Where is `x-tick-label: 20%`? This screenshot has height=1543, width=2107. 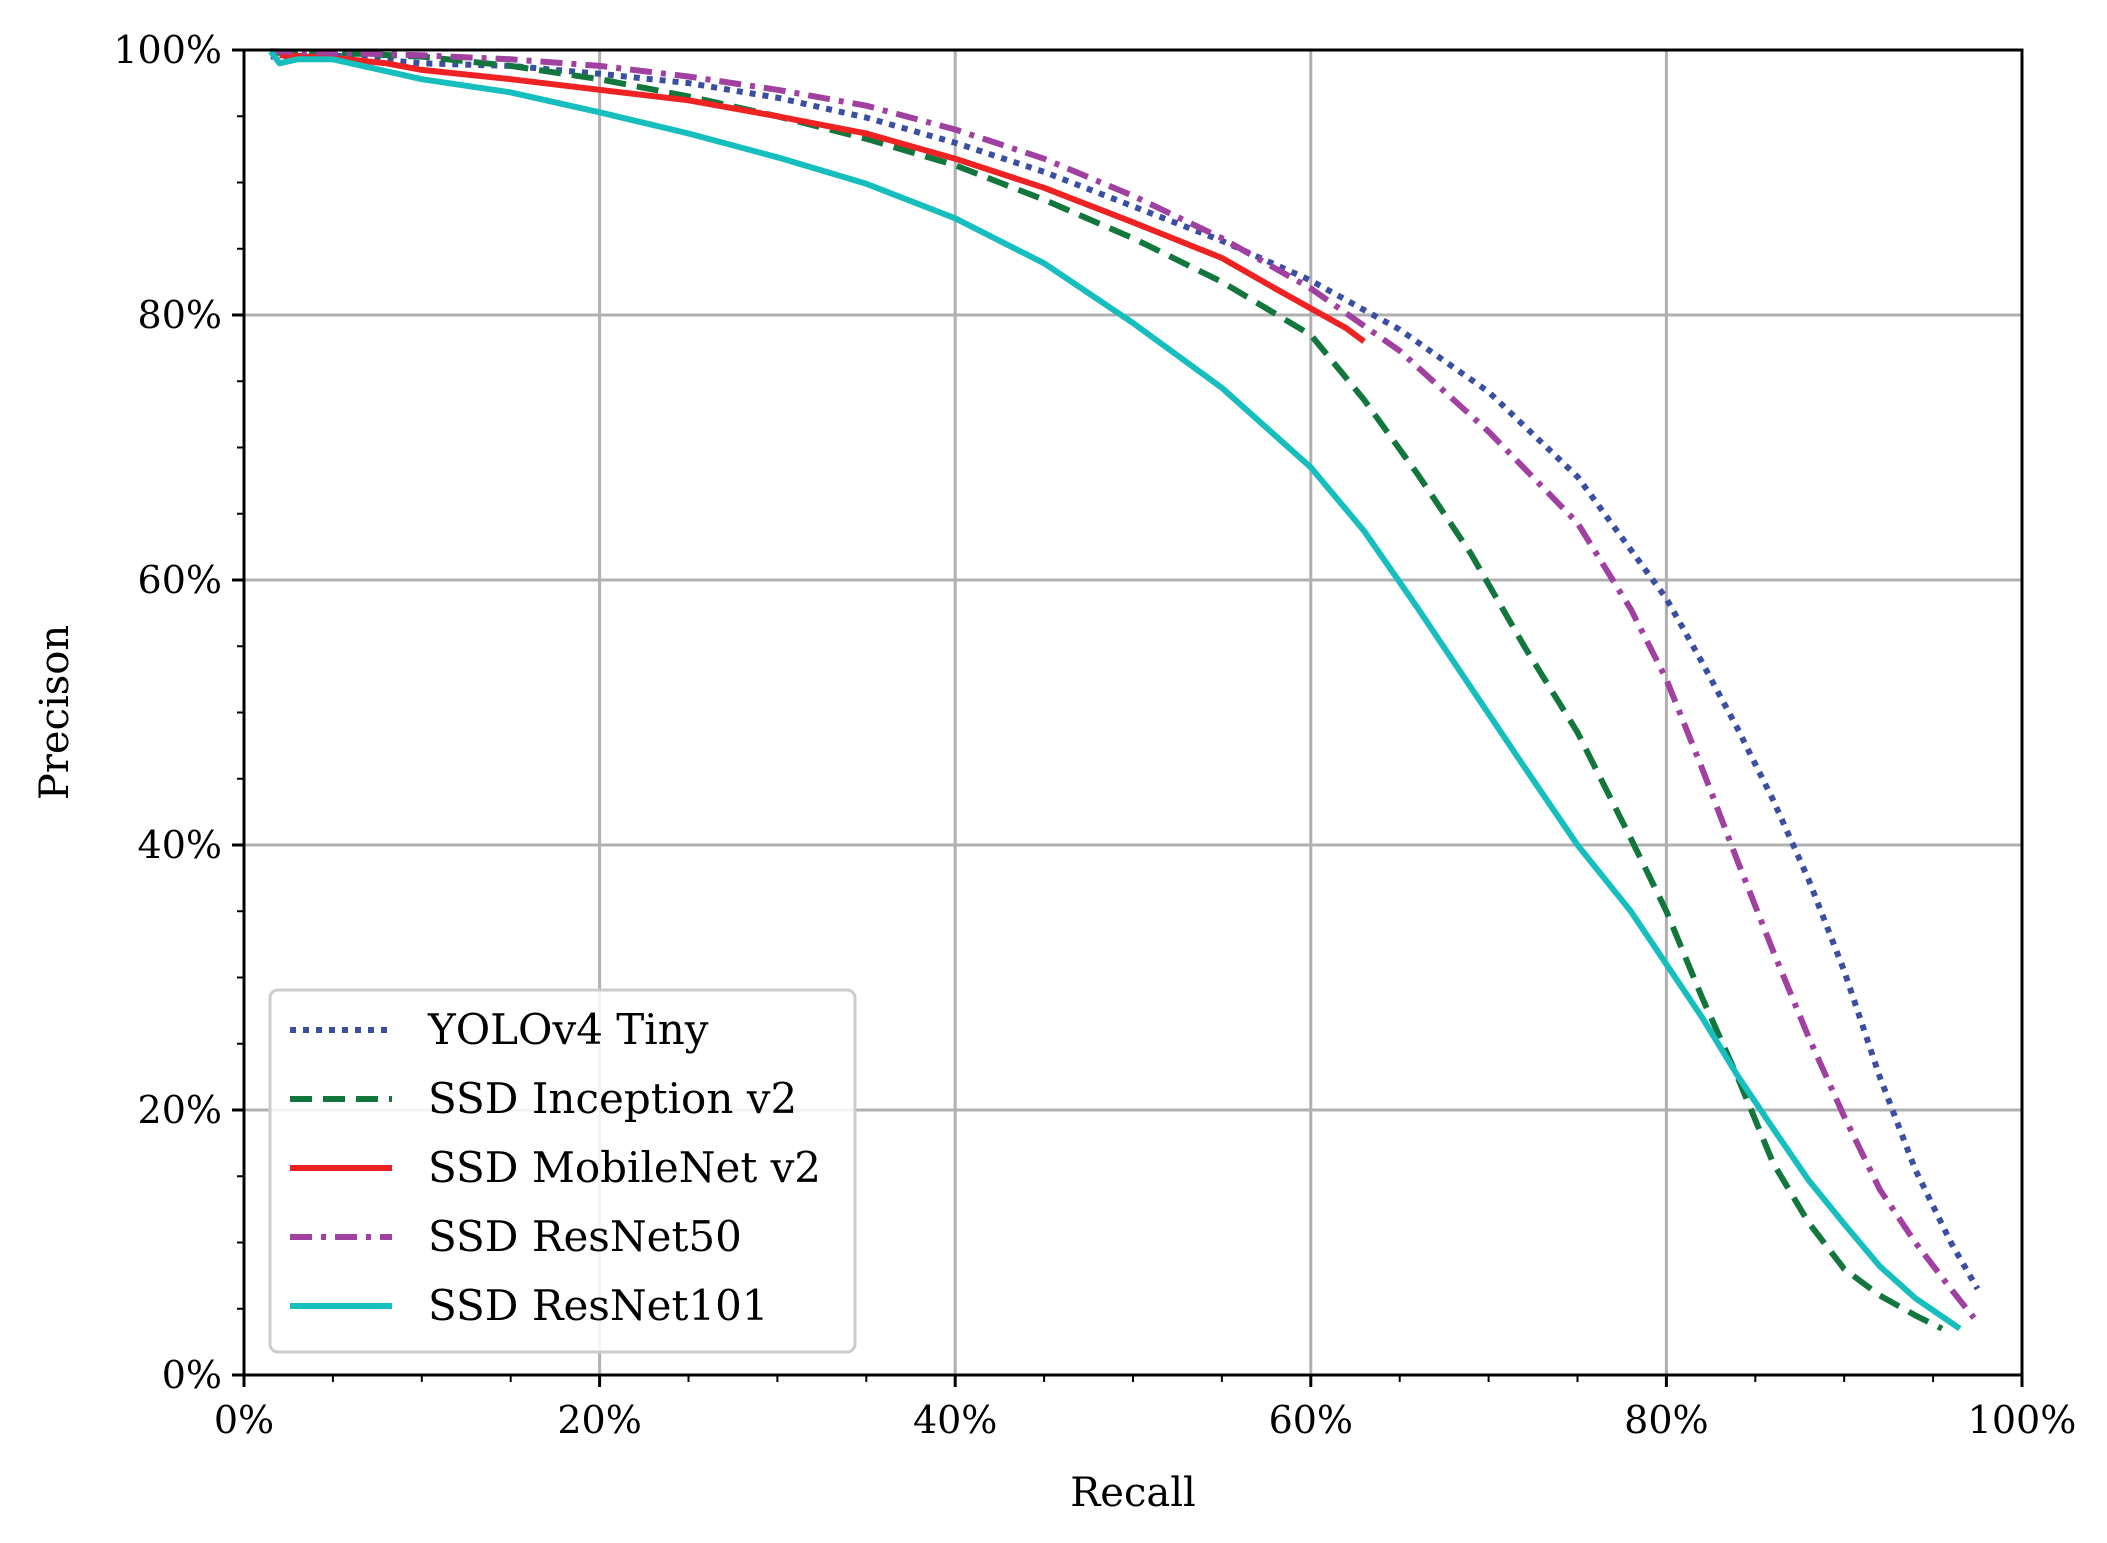
x-tick-label: 20% is located at coordinates (599, 1420).